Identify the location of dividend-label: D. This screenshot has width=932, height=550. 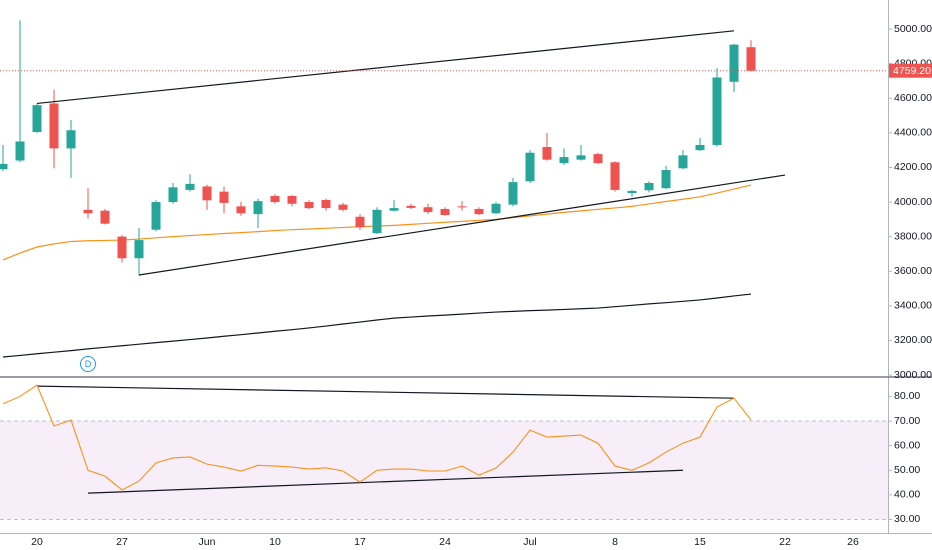
(88, 364).